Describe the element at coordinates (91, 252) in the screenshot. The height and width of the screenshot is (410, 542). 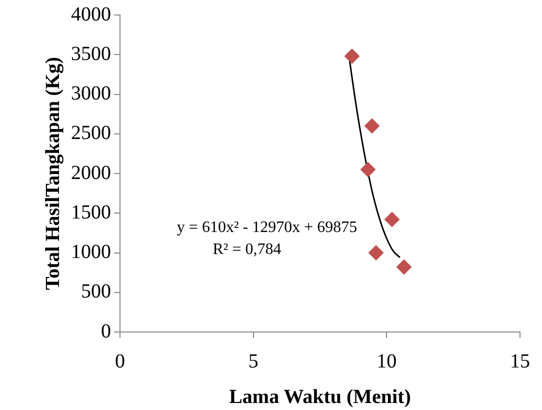
I see `y-tick-label: 1000` at that location.